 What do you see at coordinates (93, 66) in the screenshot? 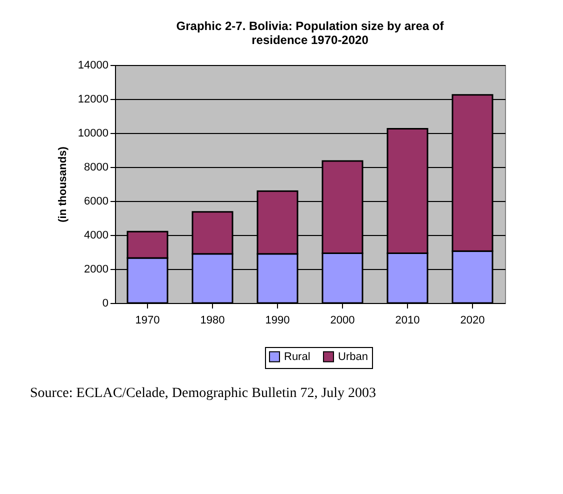
I see `y-tick-label: 14000` at bounding box center [93, 66].